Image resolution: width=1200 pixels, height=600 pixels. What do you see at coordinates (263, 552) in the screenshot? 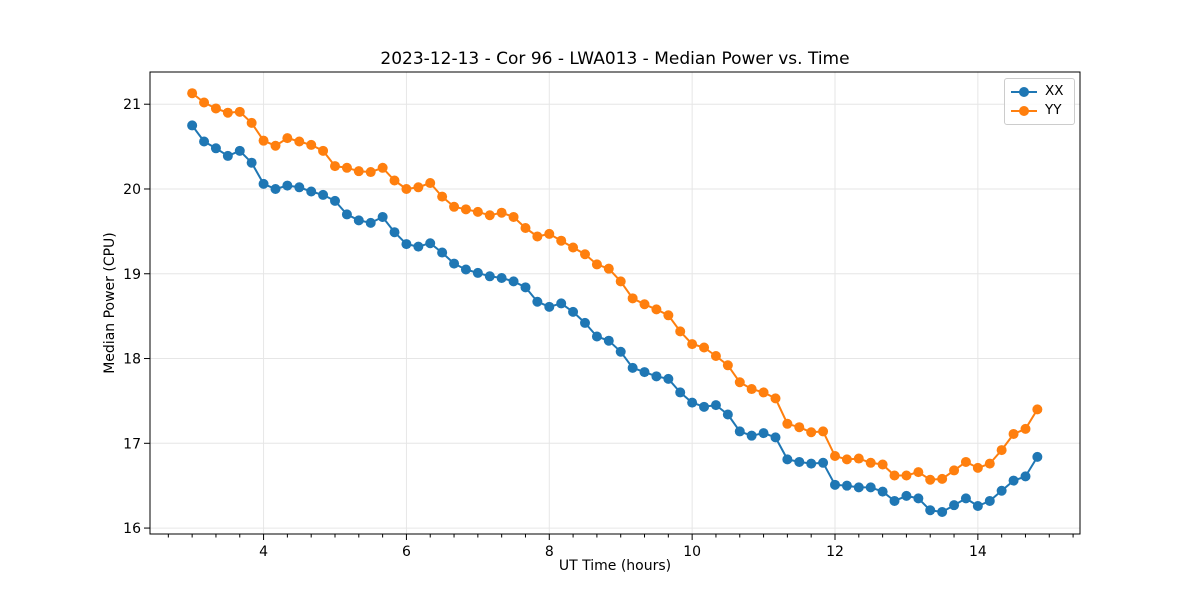
I see `x-tick-label: 4` at bounding box center [263, 552].